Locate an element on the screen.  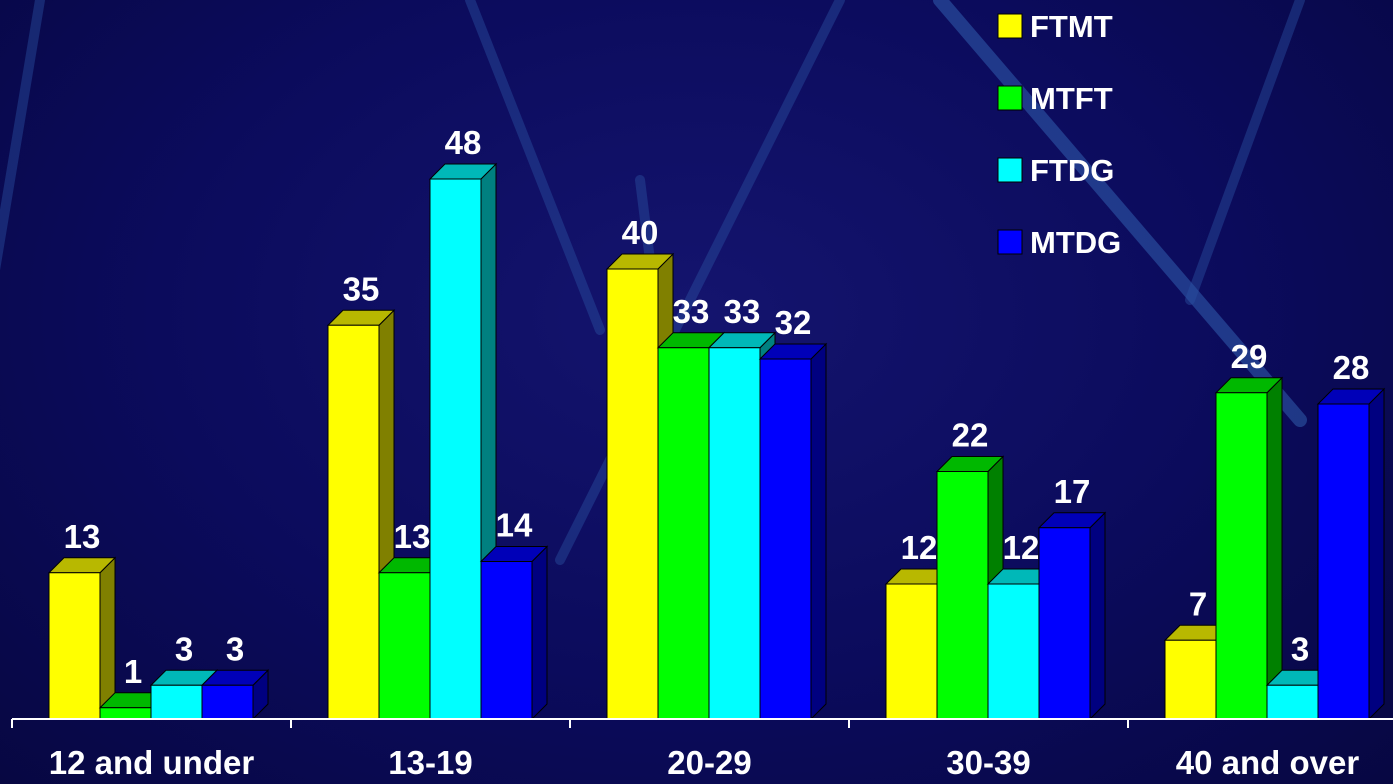
legend-item-ftdg: FTDG is located at coordinates (1055, 170).